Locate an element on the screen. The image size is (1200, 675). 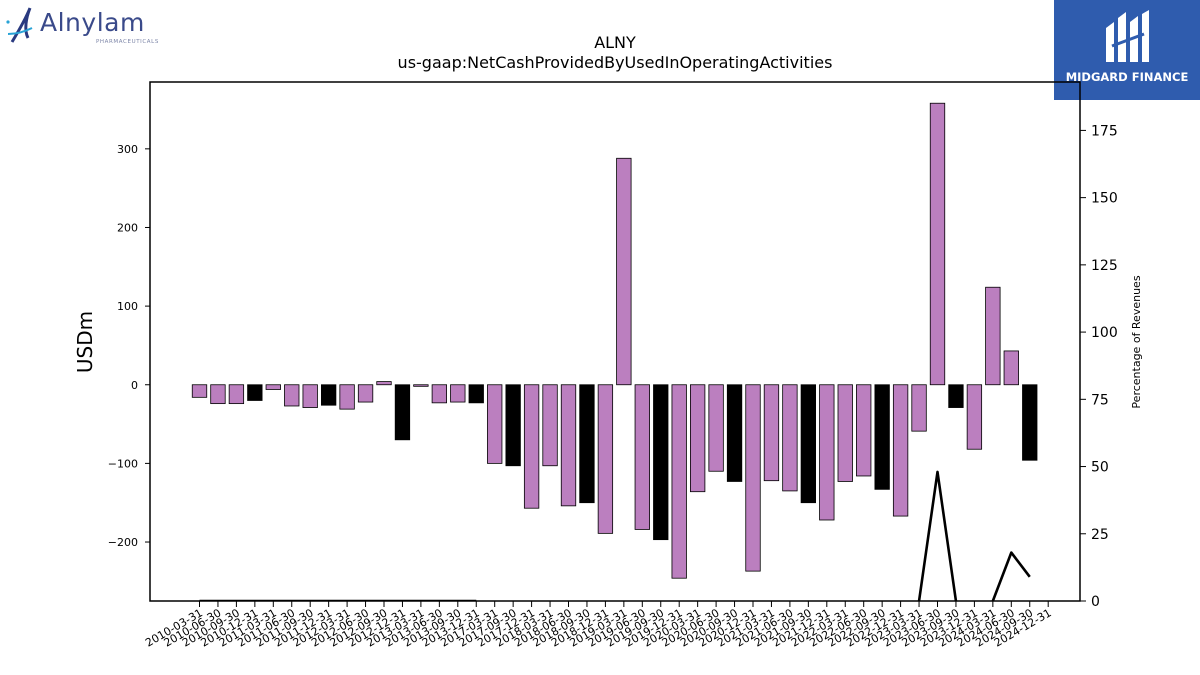
y2-tick-label: 0 is located at coordinates (1095, 602).